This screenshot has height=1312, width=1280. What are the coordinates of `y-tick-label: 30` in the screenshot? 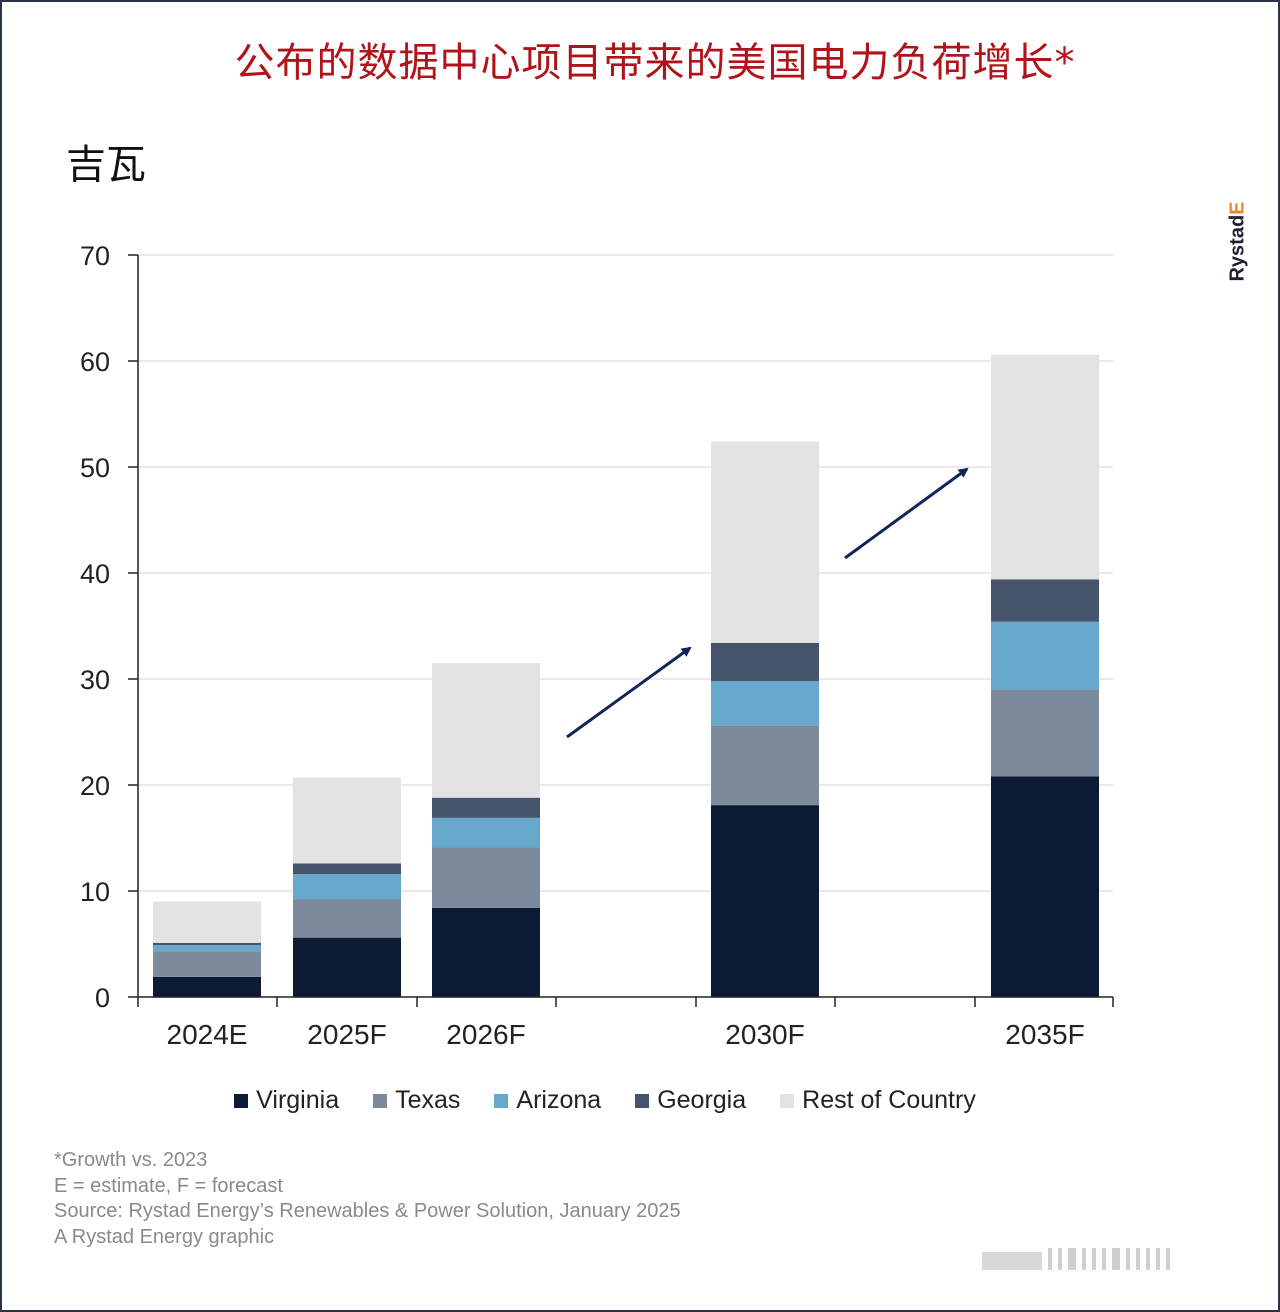 It's located at (95, 680).